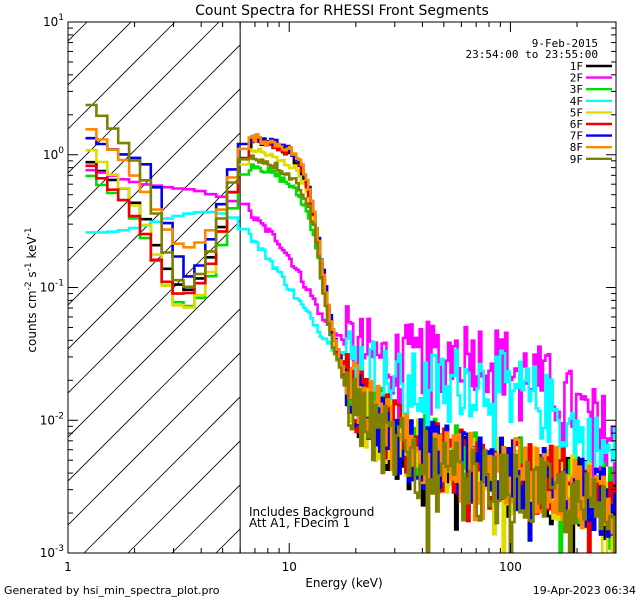 This screenshot has height=600, width=640. Describe the element at coordinates (53, 154) in the screenshot. I see `y-tick-label: 10⁰` at that location.